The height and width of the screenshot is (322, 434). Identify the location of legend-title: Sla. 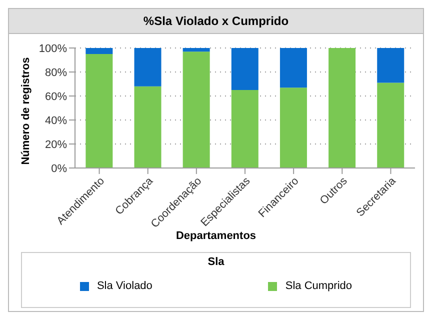
(216, 262).